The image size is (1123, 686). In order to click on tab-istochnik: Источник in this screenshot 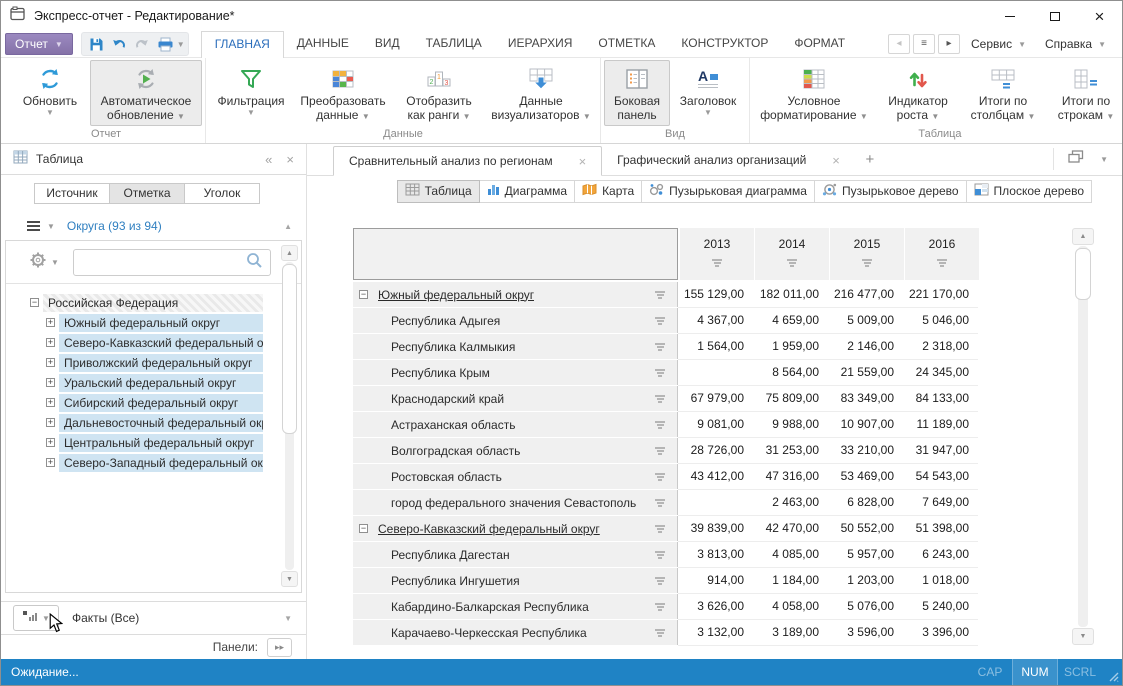, I will do `click(72, 193)`.